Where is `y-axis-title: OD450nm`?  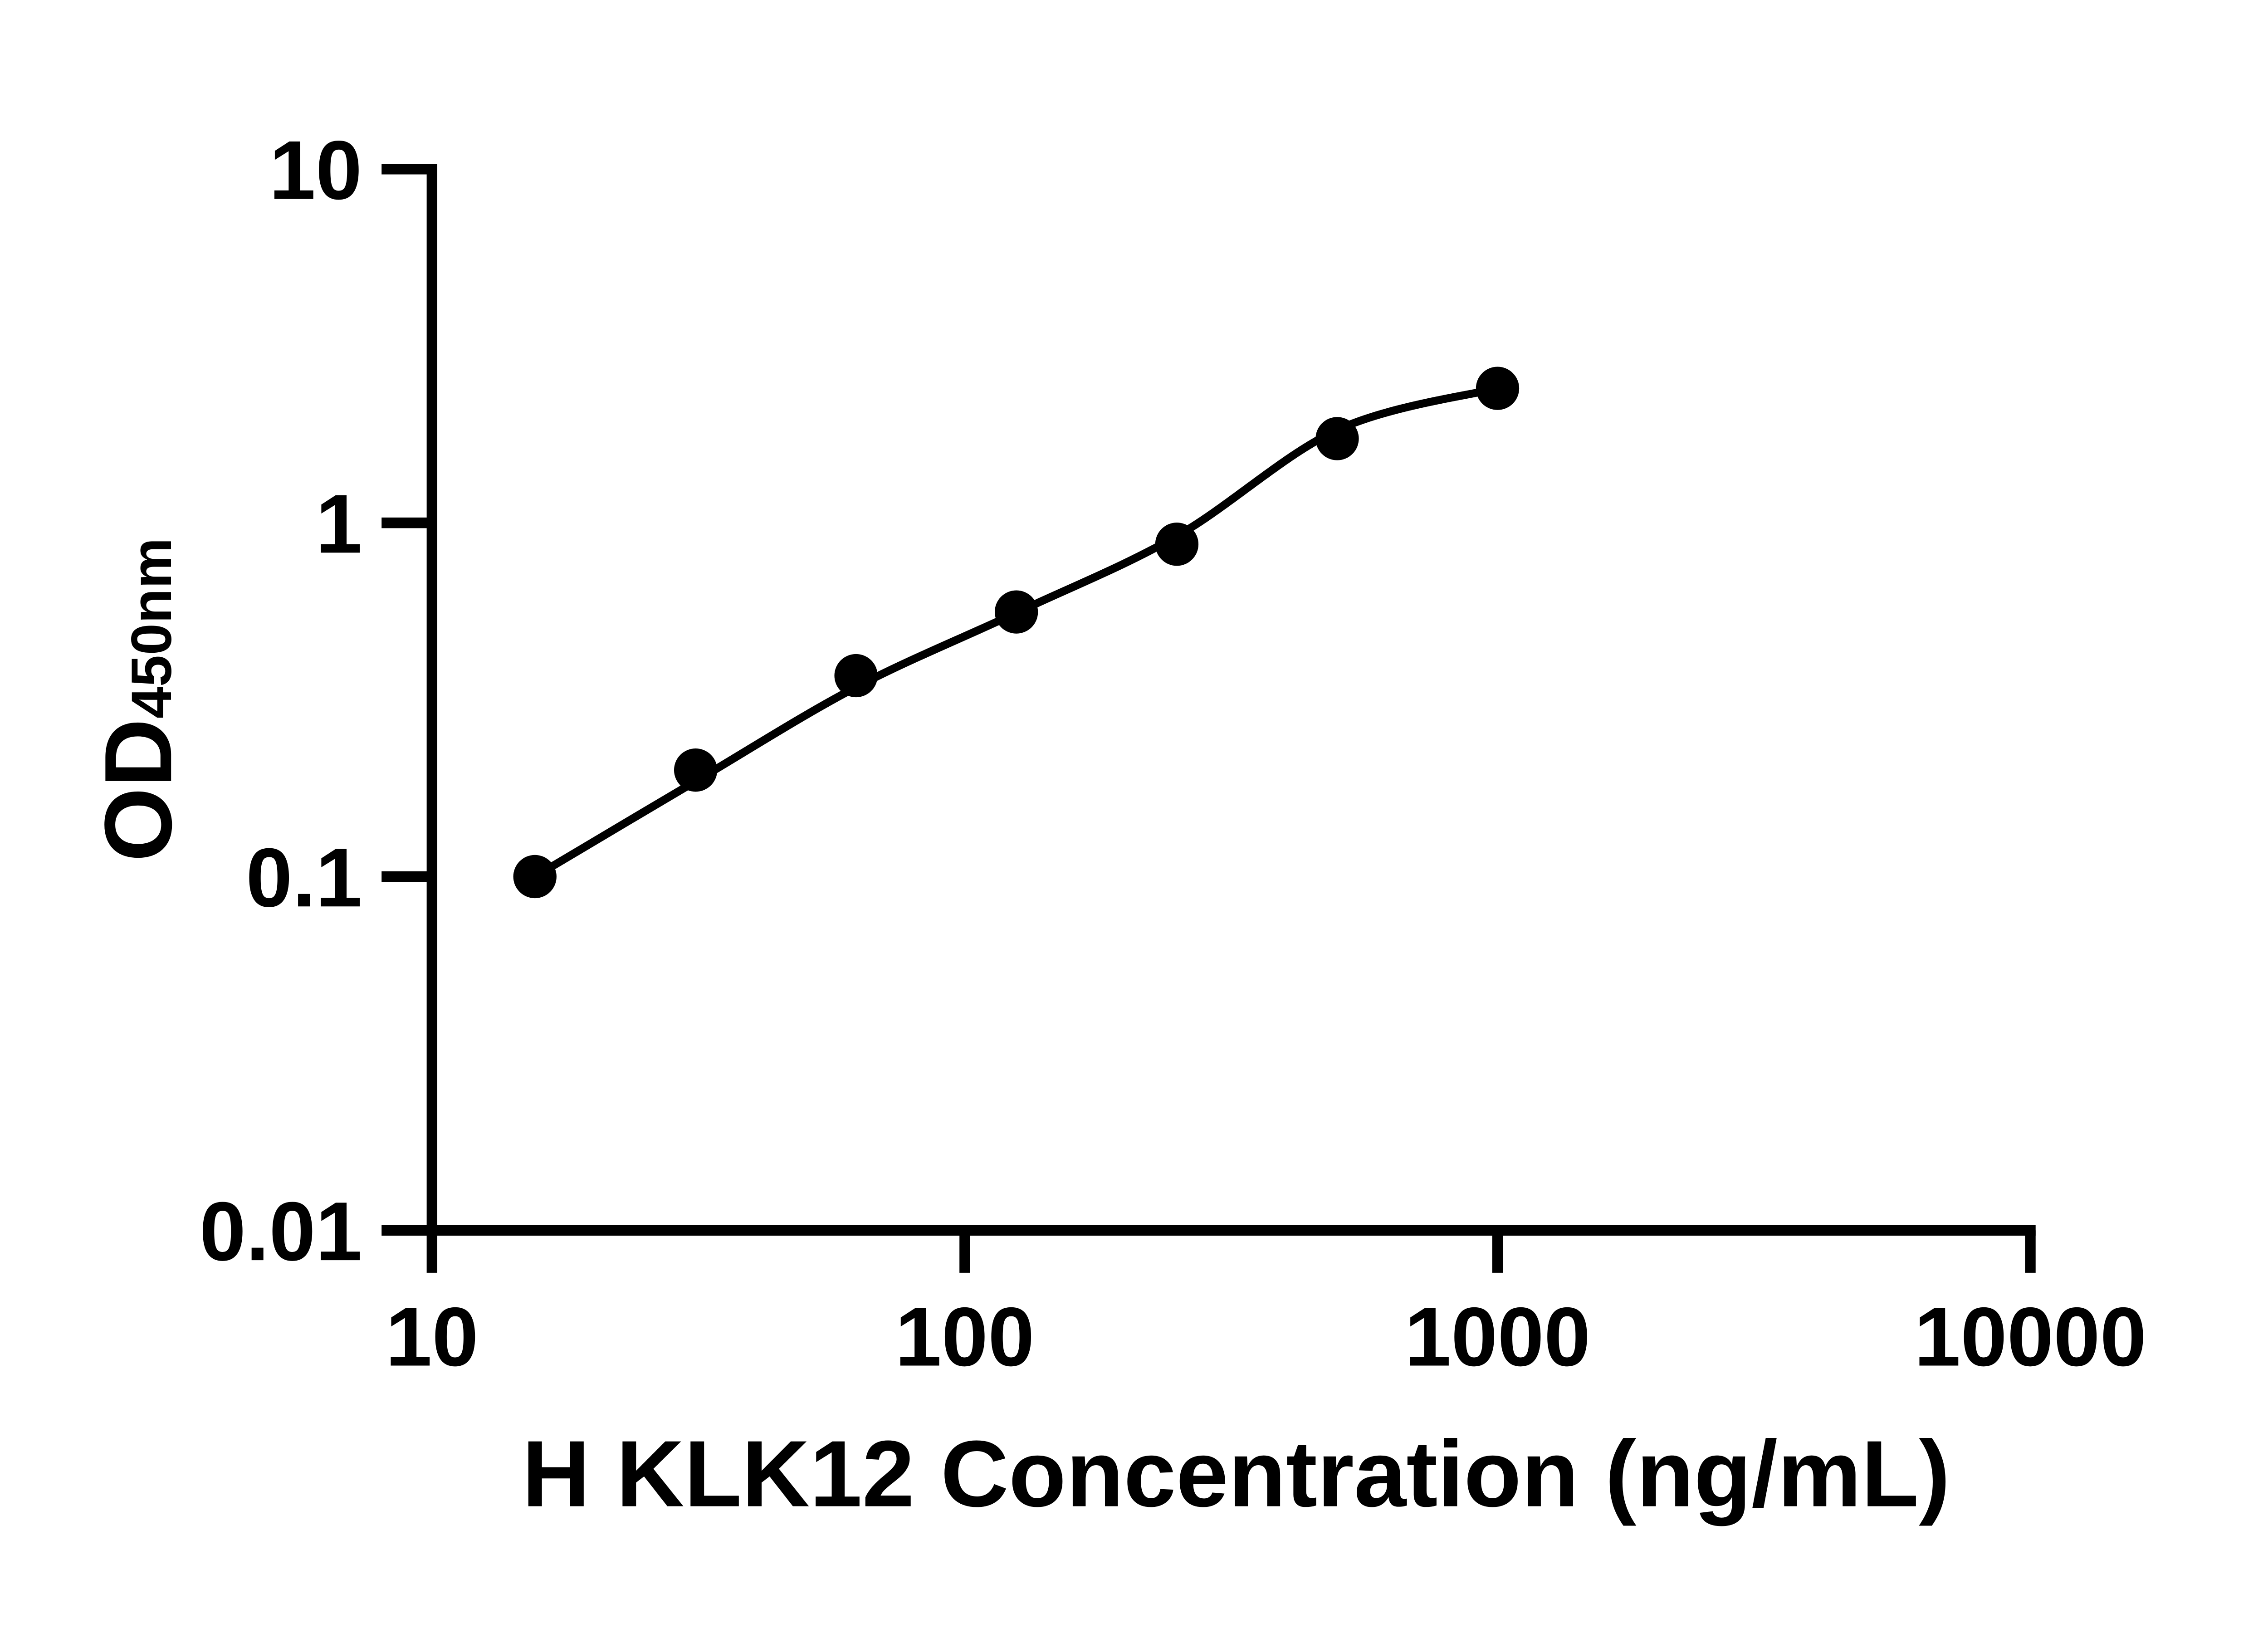 y-axis-title: OD450nm is located at coordinates (137, 700).